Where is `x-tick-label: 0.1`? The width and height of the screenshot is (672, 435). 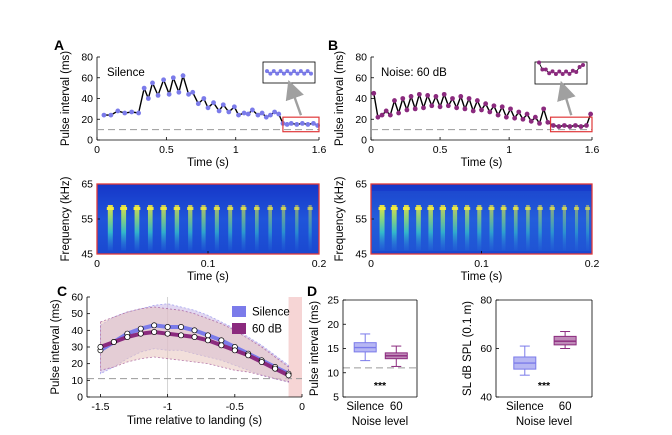 x-tick-label: 0.1 is located at coordinates (208, 264).